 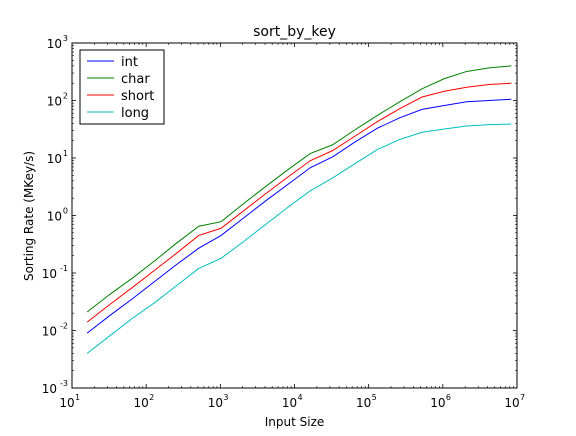 I want to click on y-tick-label-exponent: 0, so click(x=65, y=211).